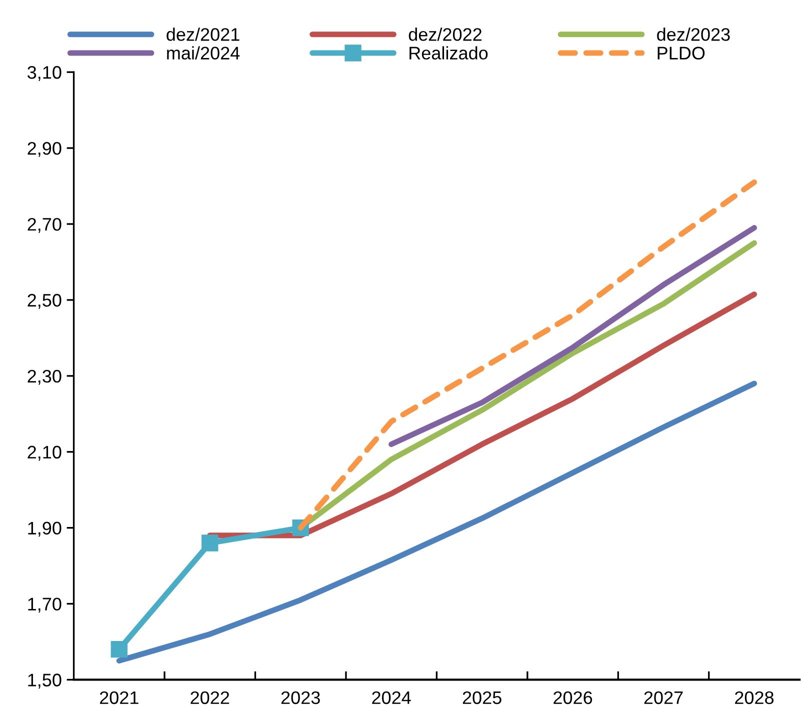 The width and height of the screenshot is (802, 714). I want to click on x-tick-label: 2024, so click(391, 697).